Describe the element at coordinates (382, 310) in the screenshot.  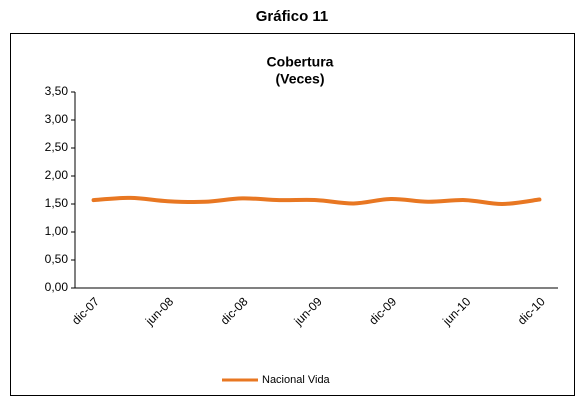
I see `x-tick-label: dic-09` at that location.